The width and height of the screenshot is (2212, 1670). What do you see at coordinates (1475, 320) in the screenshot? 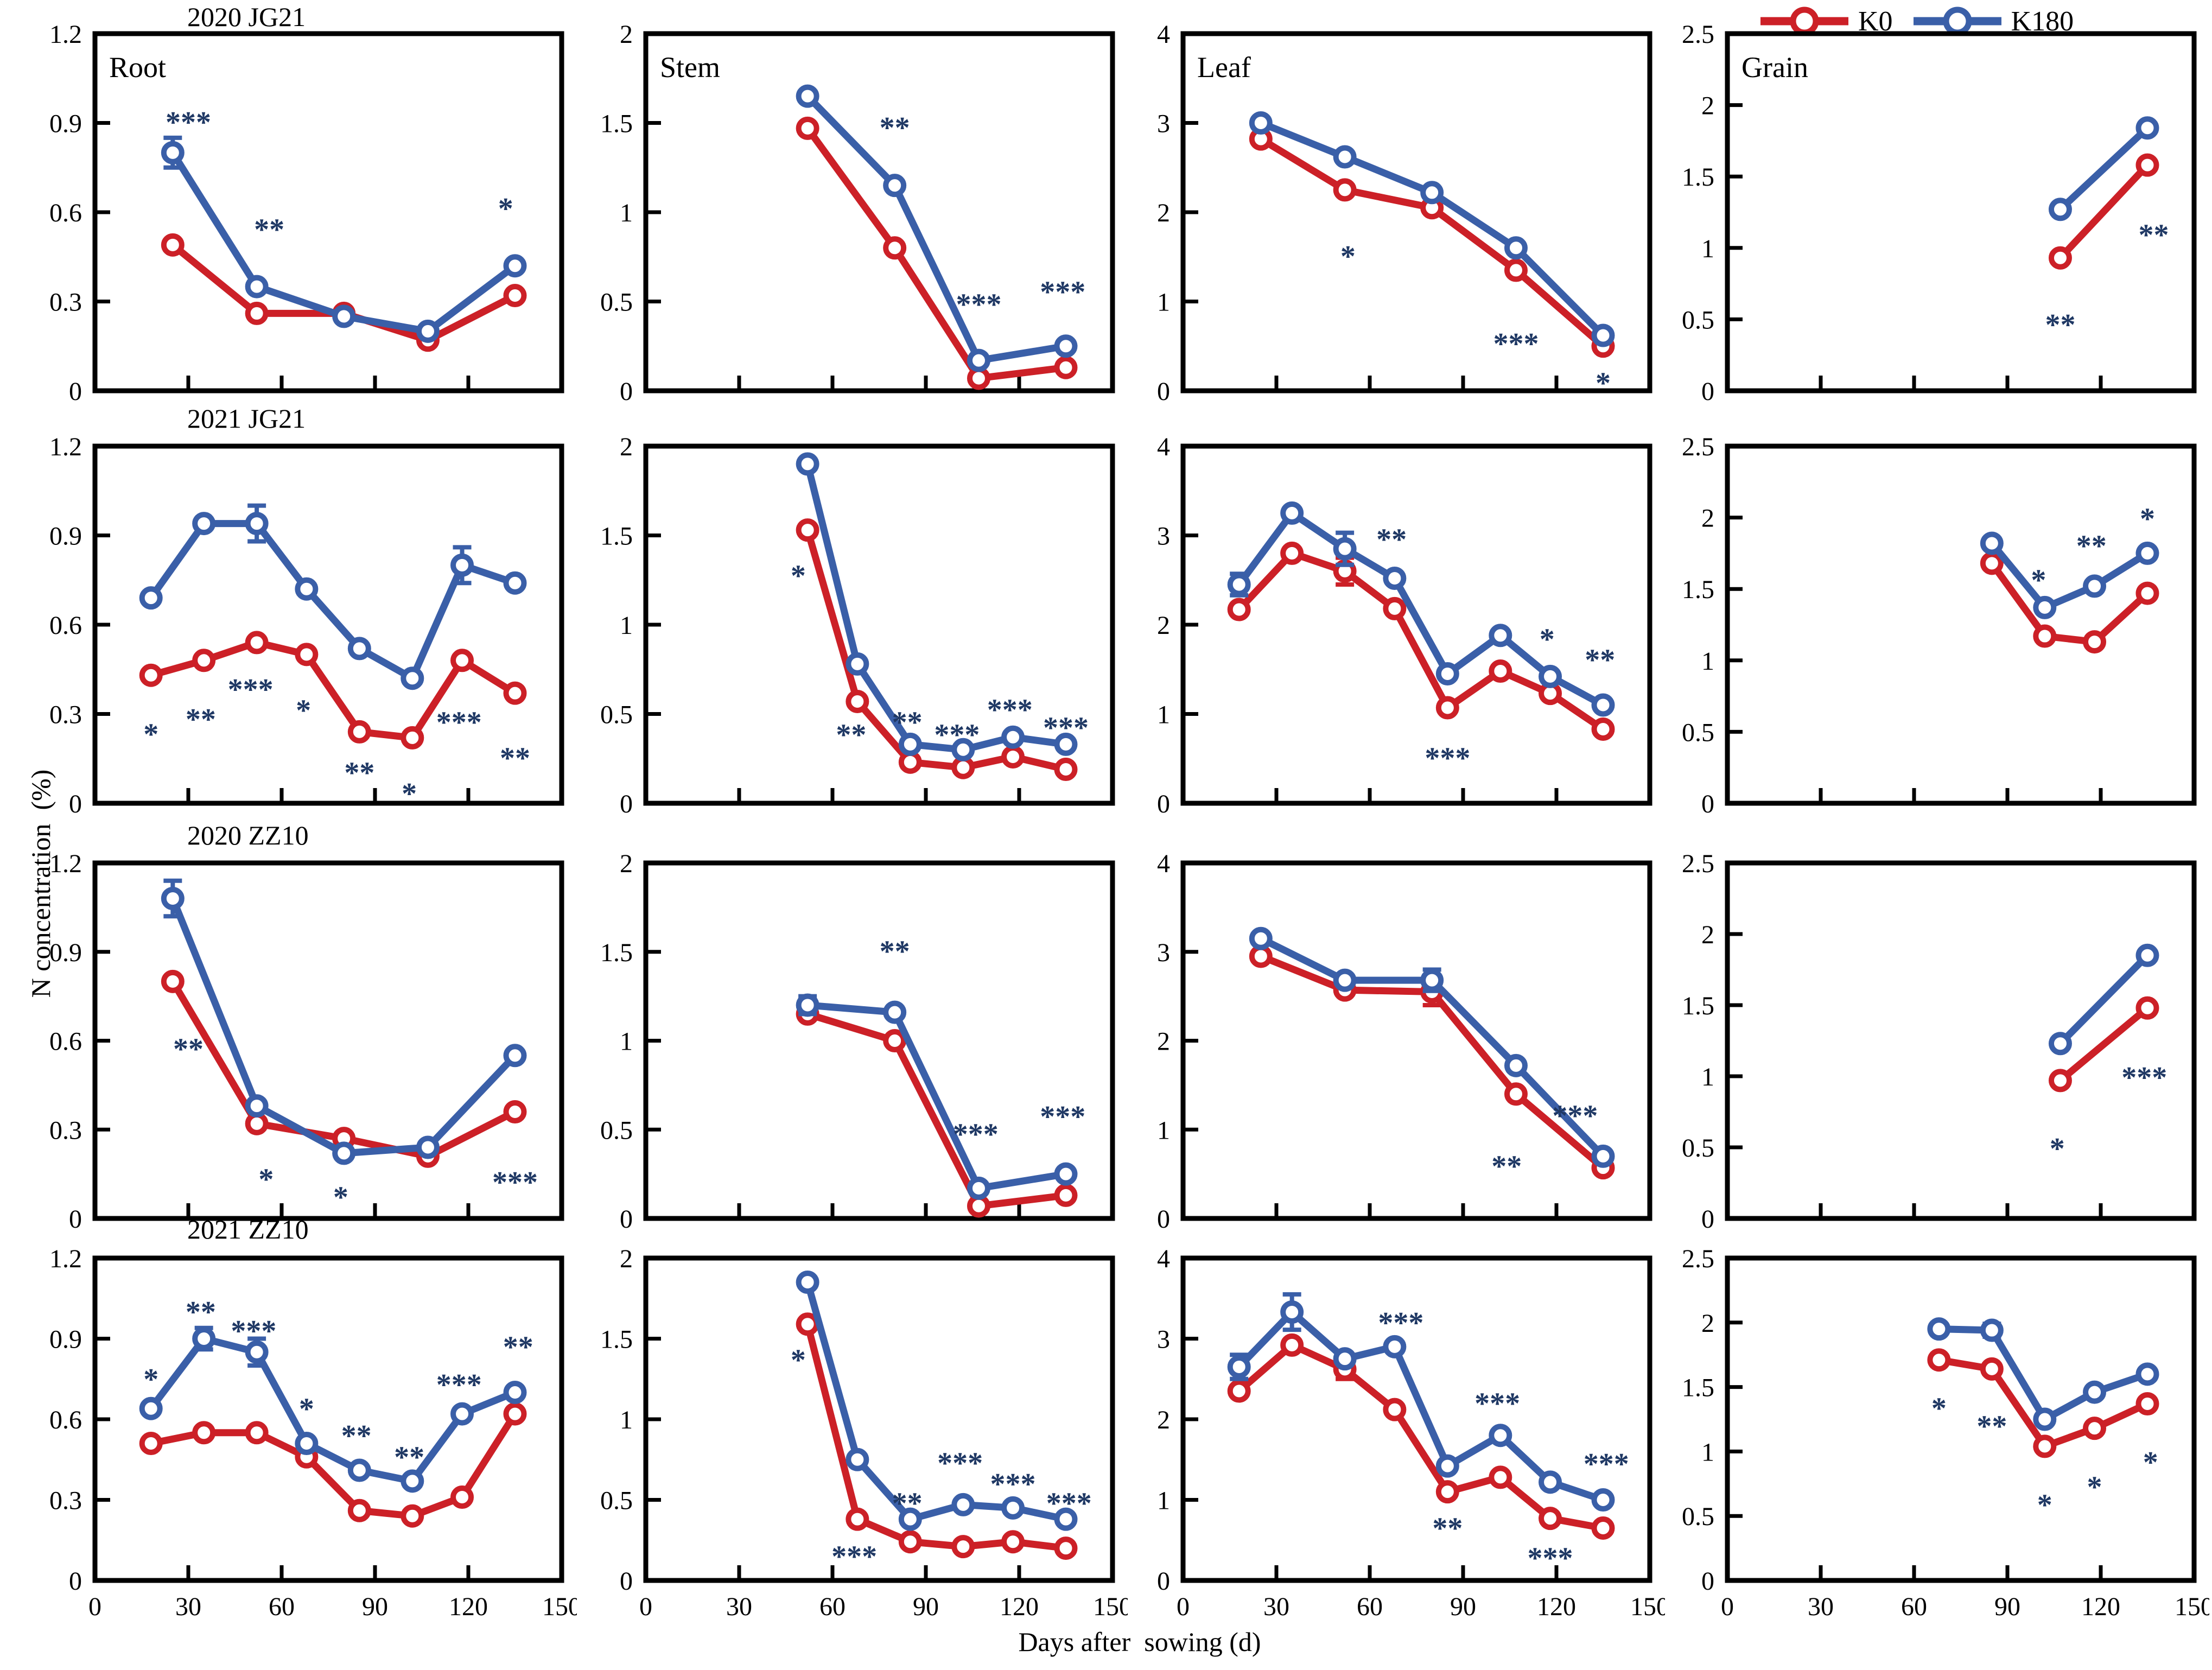
I see `significance-markers: *****` at bounding box center [1475, 320].